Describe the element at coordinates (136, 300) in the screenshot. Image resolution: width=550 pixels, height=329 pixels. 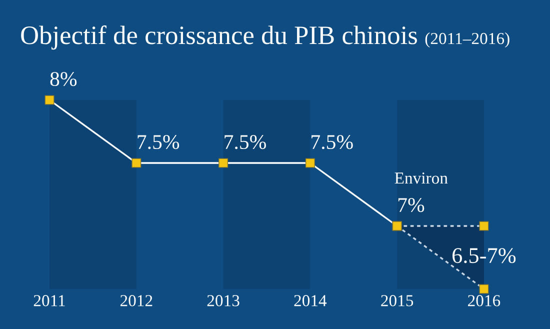
I see `x-tick-label: 2012` at that location.